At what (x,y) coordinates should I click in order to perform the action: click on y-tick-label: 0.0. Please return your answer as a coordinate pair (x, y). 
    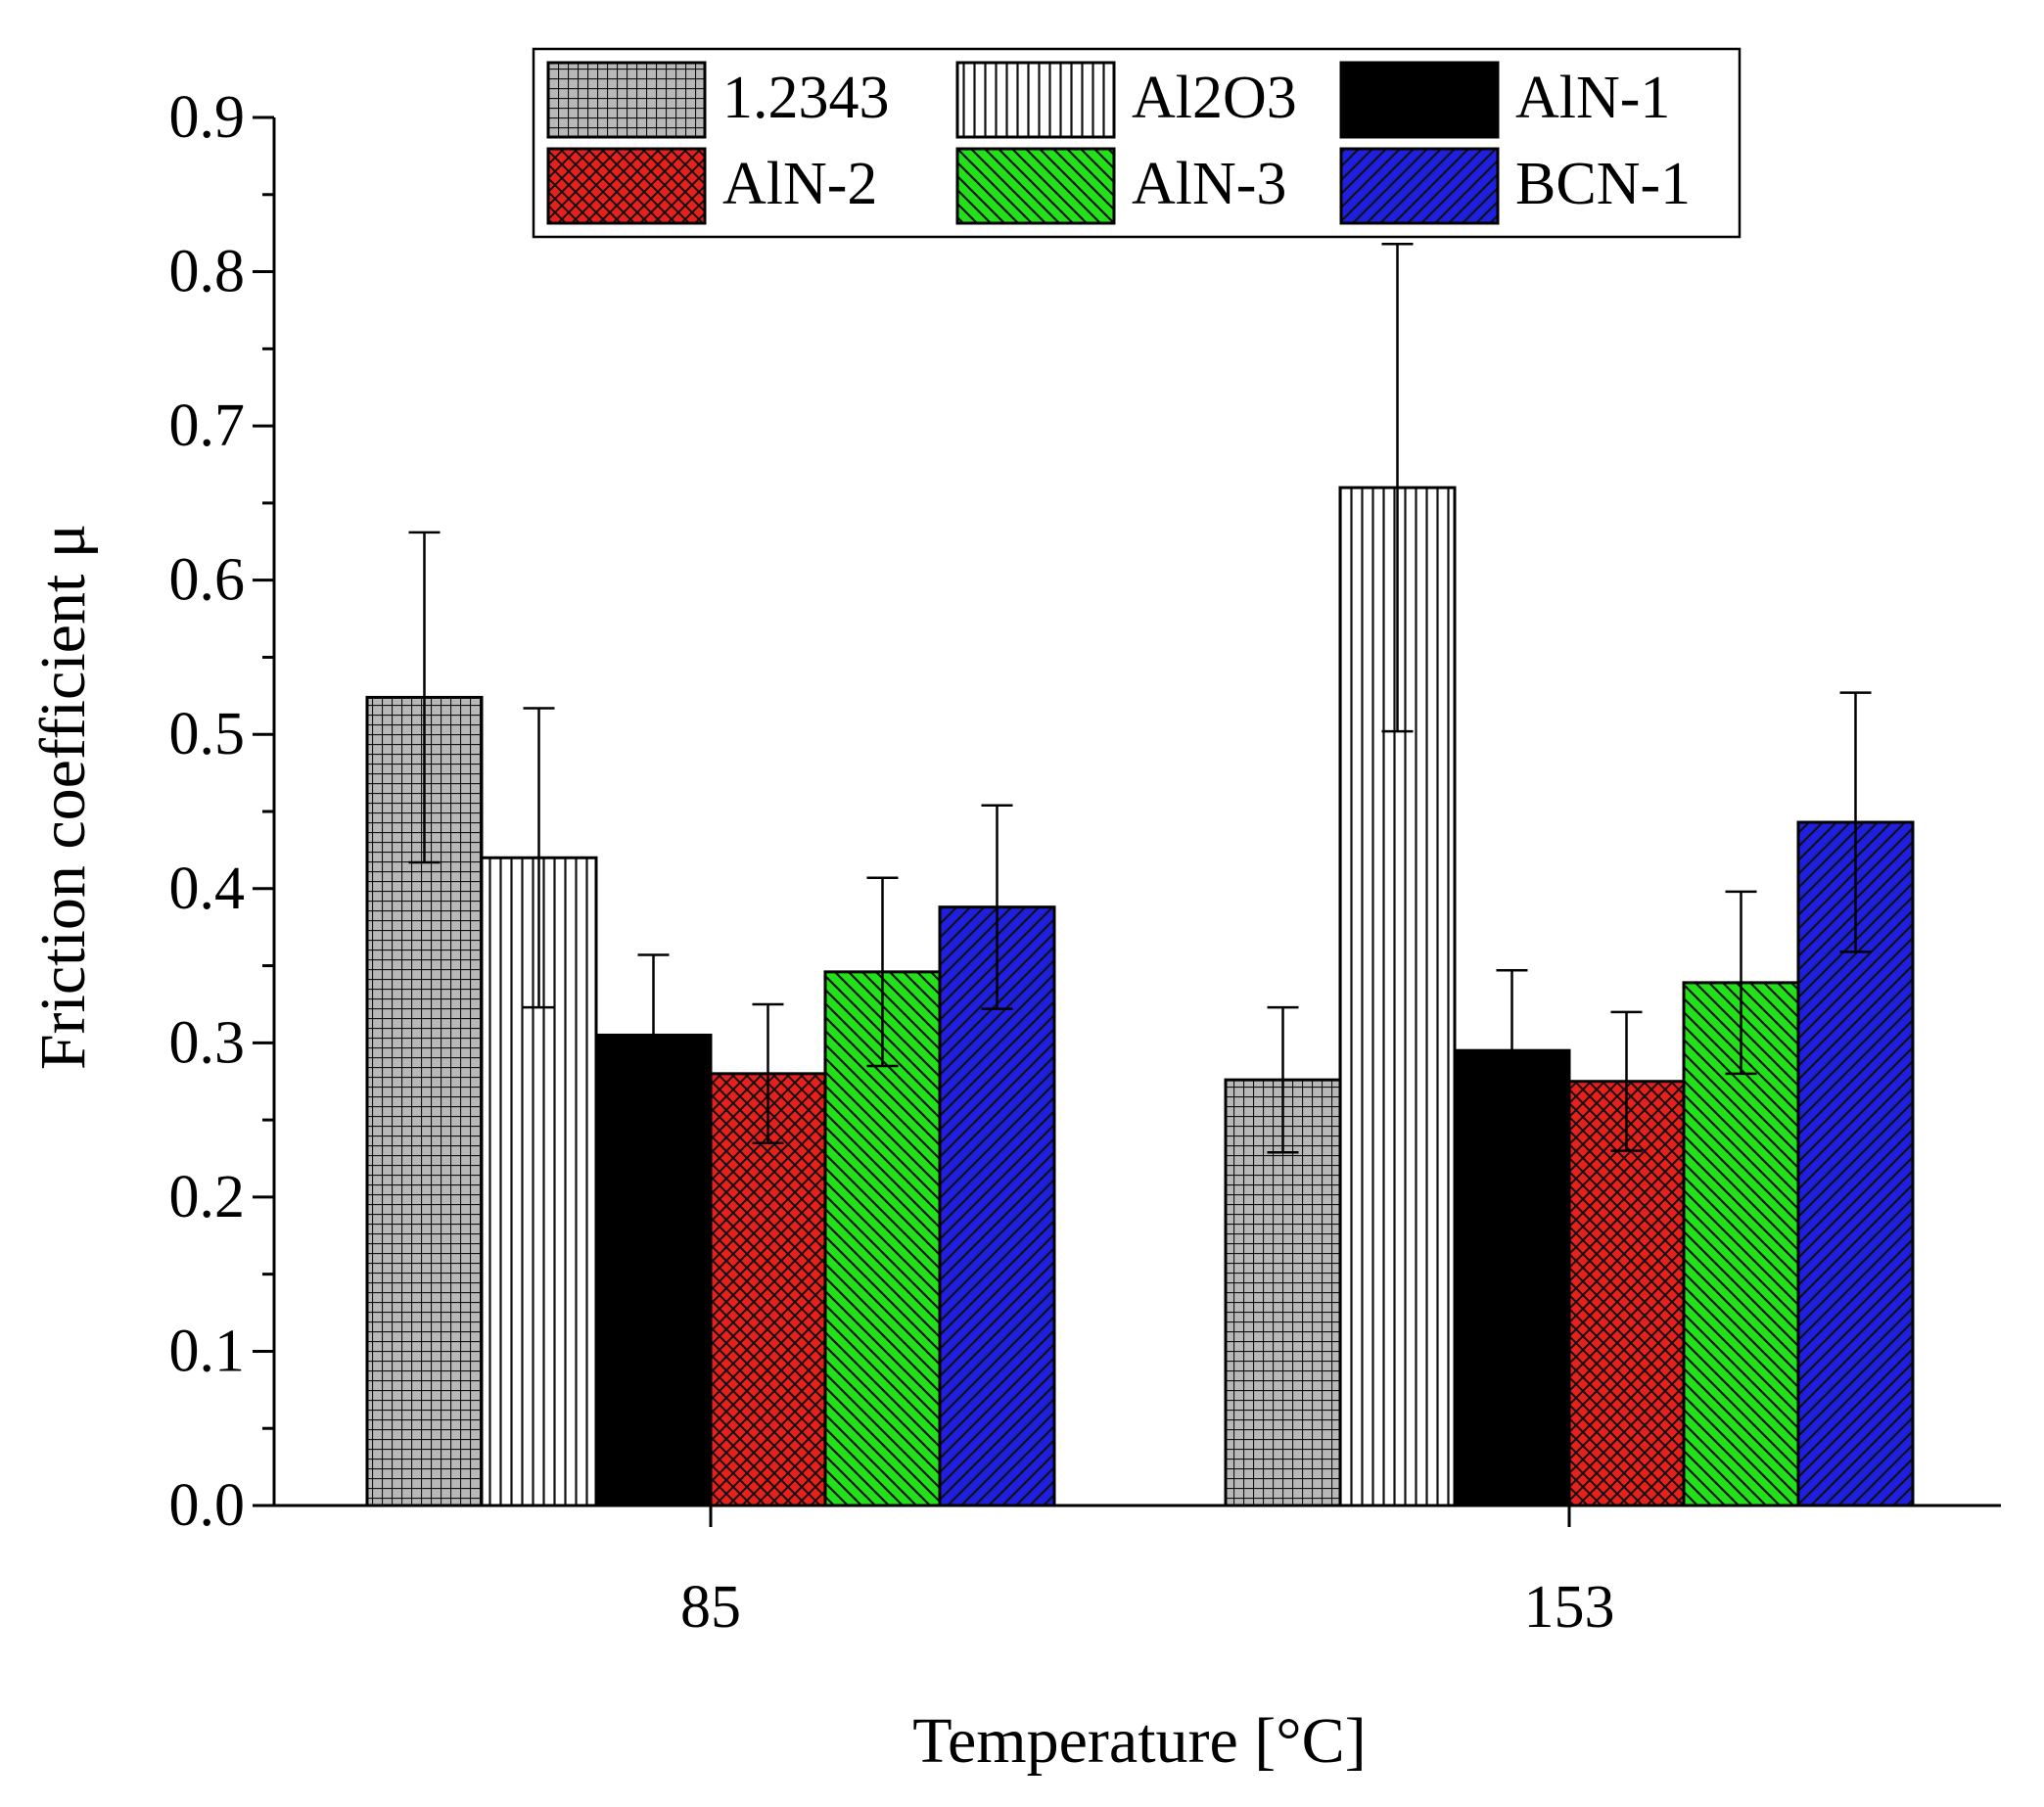
    Looking at the image, I should click on (207, 1506).